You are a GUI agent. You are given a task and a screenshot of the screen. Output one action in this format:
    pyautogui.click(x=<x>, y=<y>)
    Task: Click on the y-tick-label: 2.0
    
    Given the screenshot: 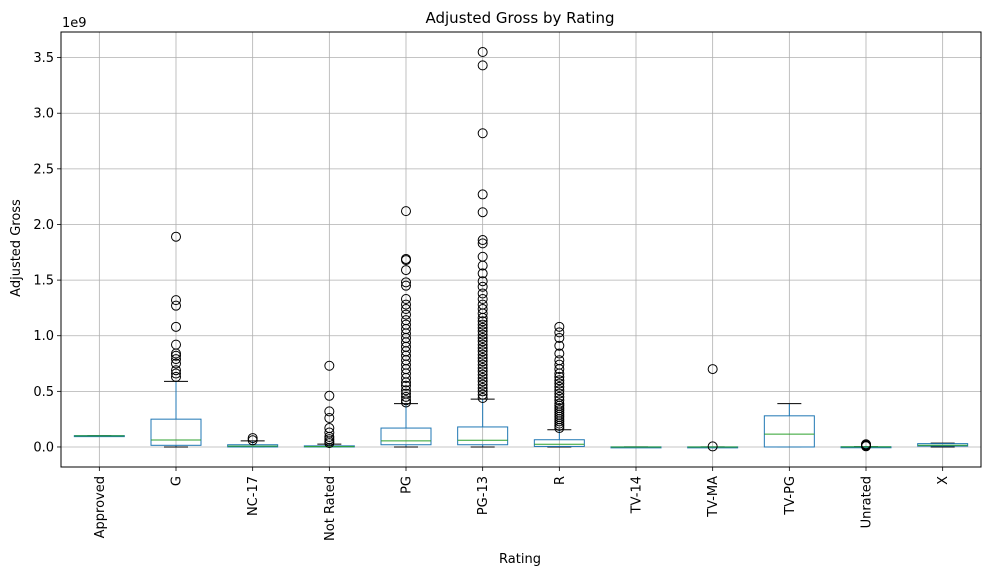 What is the action you would take?
    pyautogui.click(x=43, y=225)
    